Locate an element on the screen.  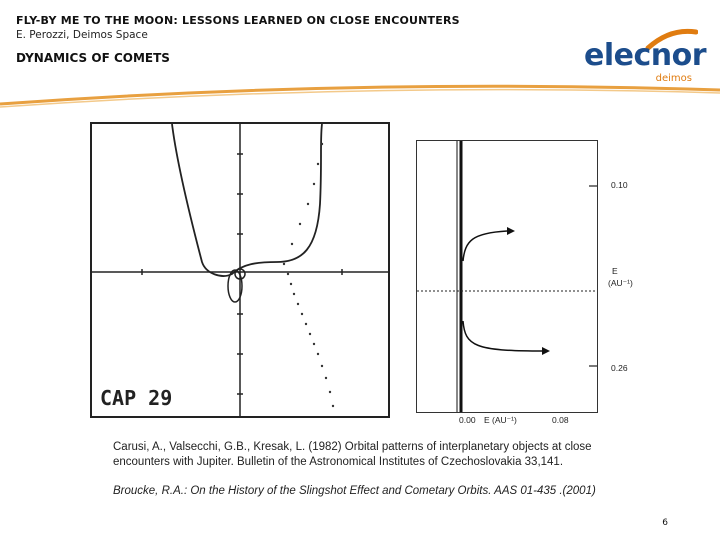
energy-y-label: E is located at coordinates (615, 271).